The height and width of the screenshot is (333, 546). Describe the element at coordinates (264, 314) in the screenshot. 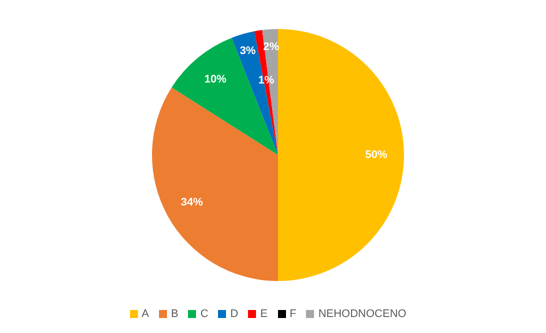

I see `legend-label: E` at that location.